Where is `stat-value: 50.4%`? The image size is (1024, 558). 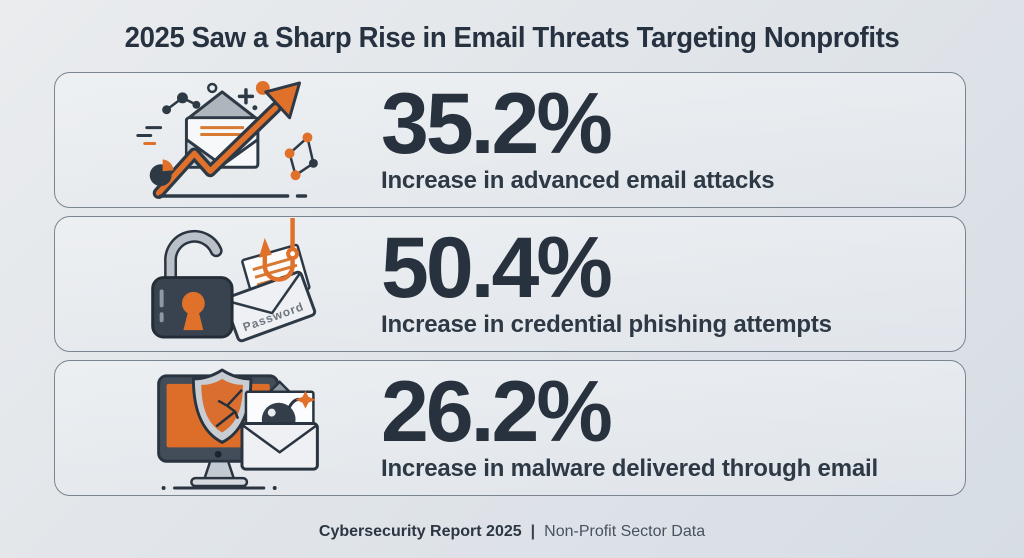
stat-value: 50.4% is located at coordinates (497, 267).